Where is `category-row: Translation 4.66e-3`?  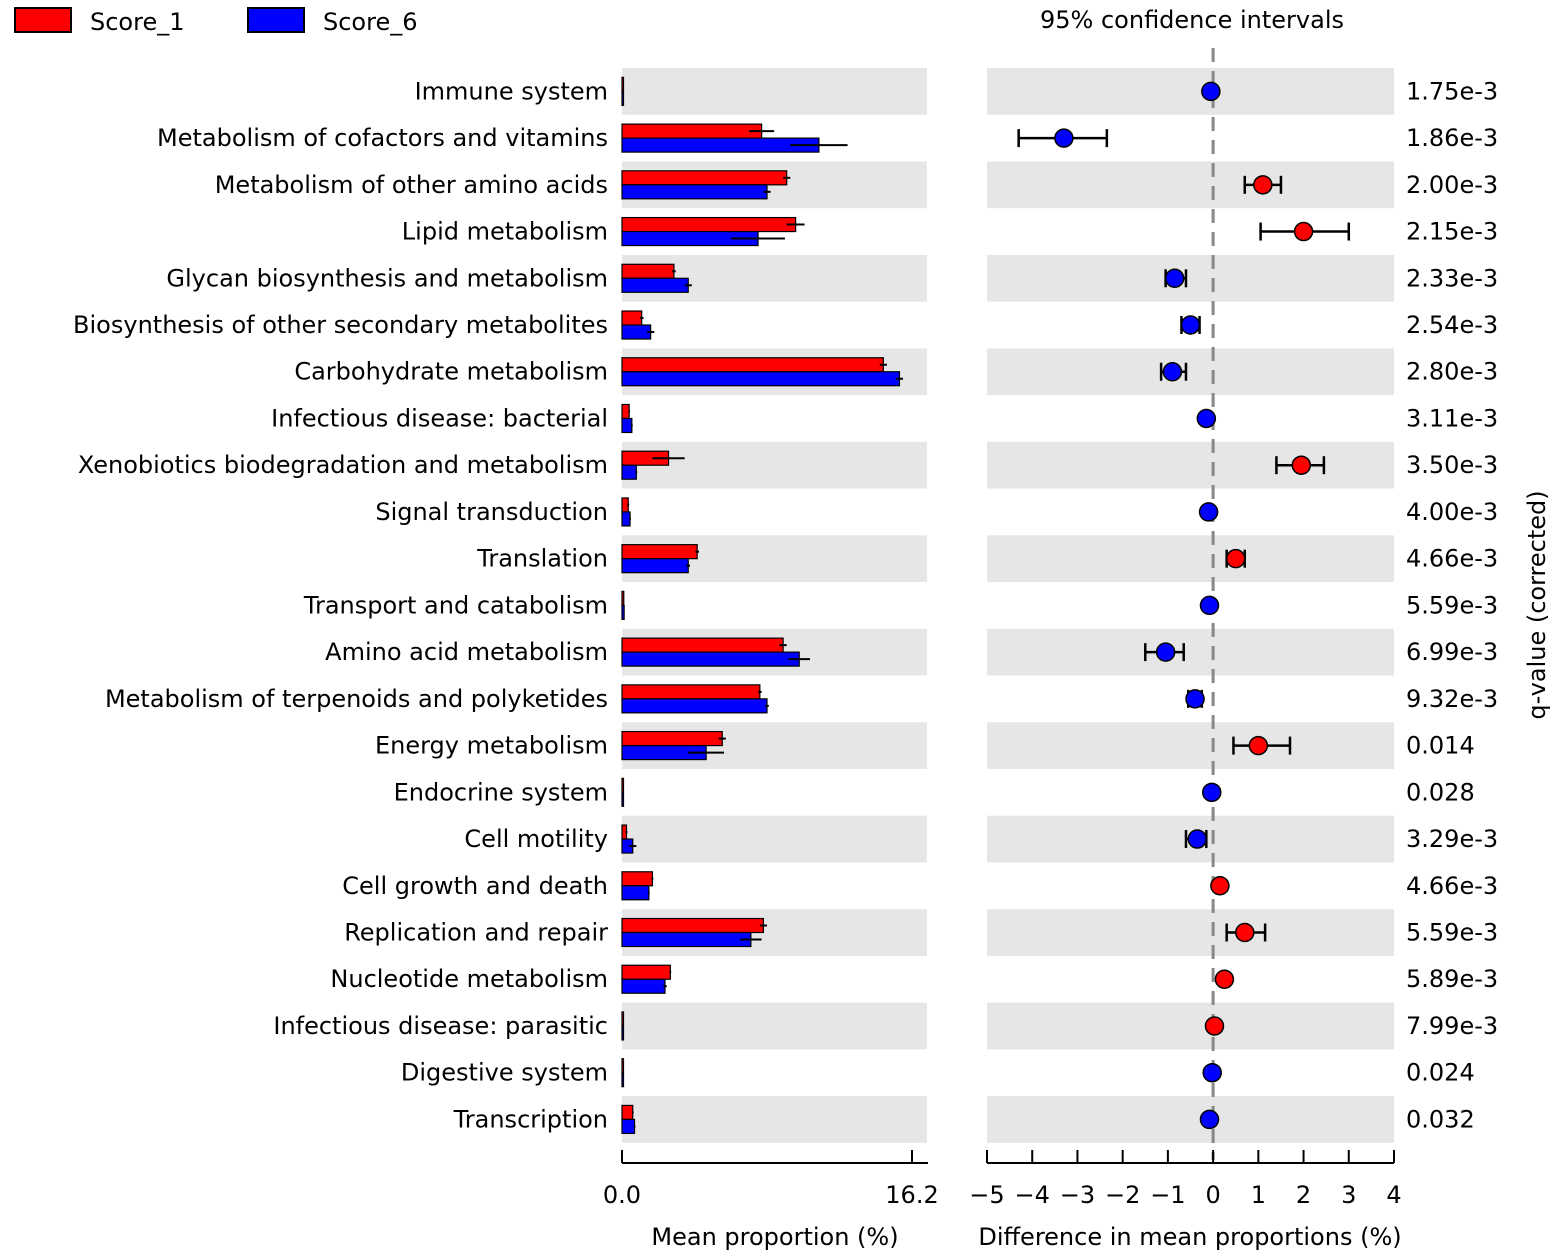 category-row: Translation 4.66e-3 is located at coordinates (987, 559).